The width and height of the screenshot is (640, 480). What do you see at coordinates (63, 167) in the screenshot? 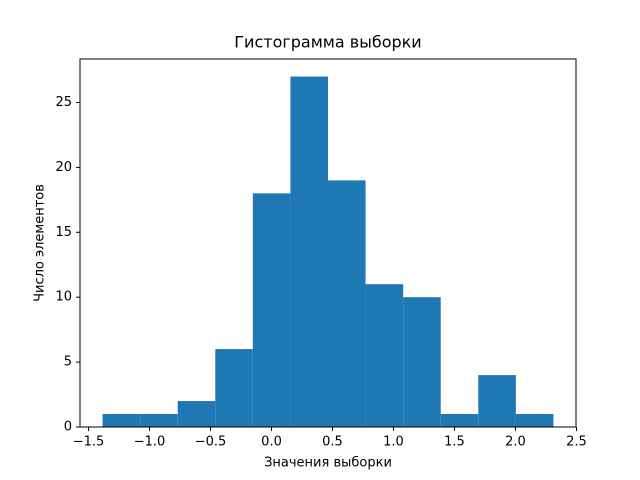
I see `y-tick-label: 20` at bounding box center [63, 167].